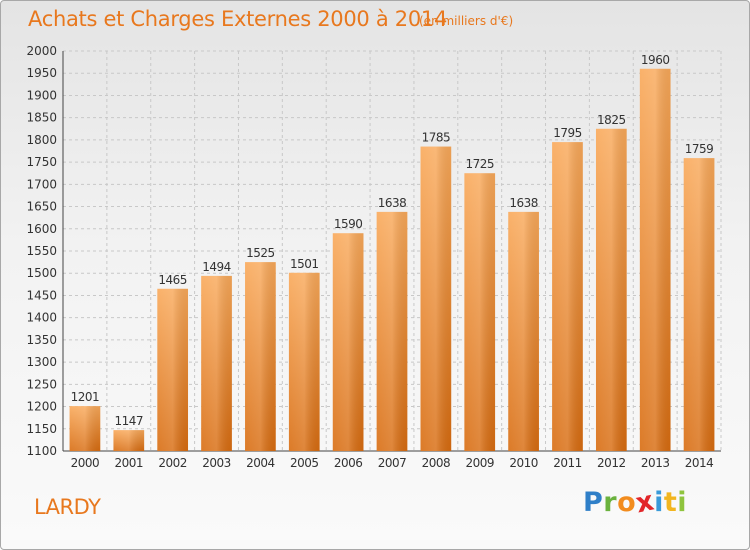 This screenshot has height=550, width=750. Describe the element at coordinates (260, 253) in the screenshot. I see `value-label: 1525` at that location.